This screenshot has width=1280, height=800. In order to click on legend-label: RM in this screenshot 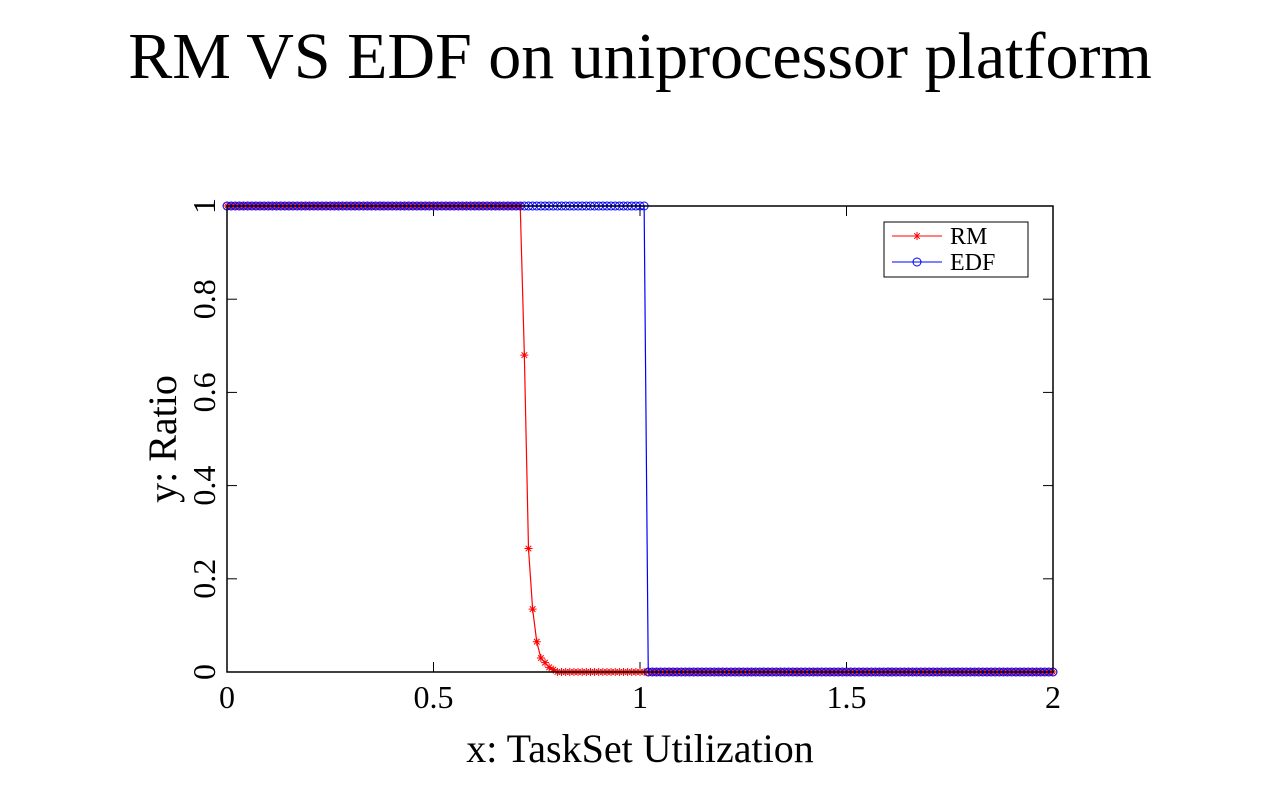, I will do `click(968, 237)`.